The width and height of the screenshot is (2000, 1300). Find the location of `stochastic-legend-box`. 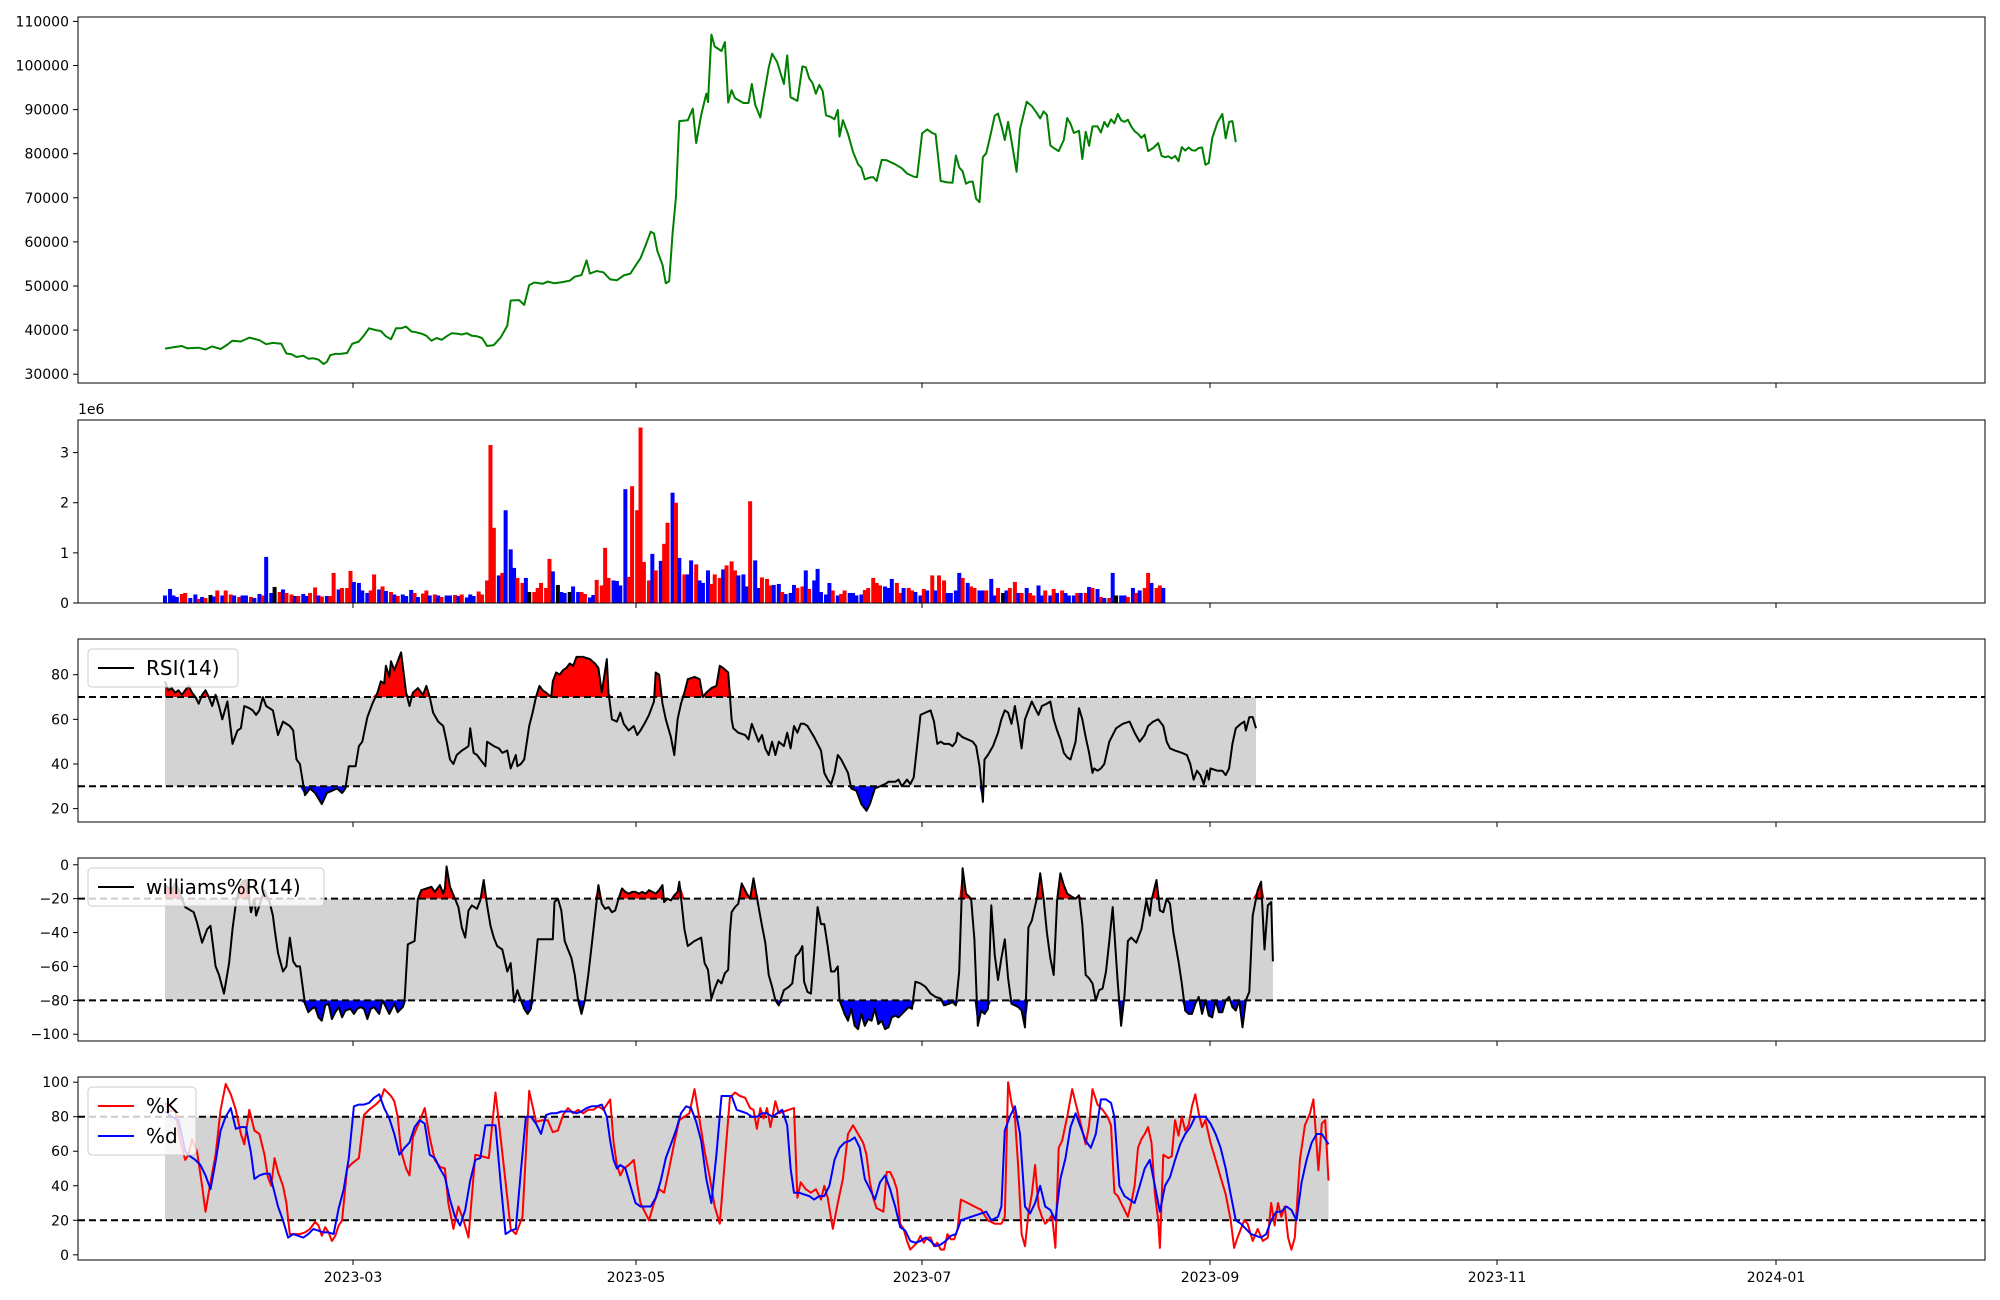

stochastic-legend-box is located at coordinates (142, 1121).